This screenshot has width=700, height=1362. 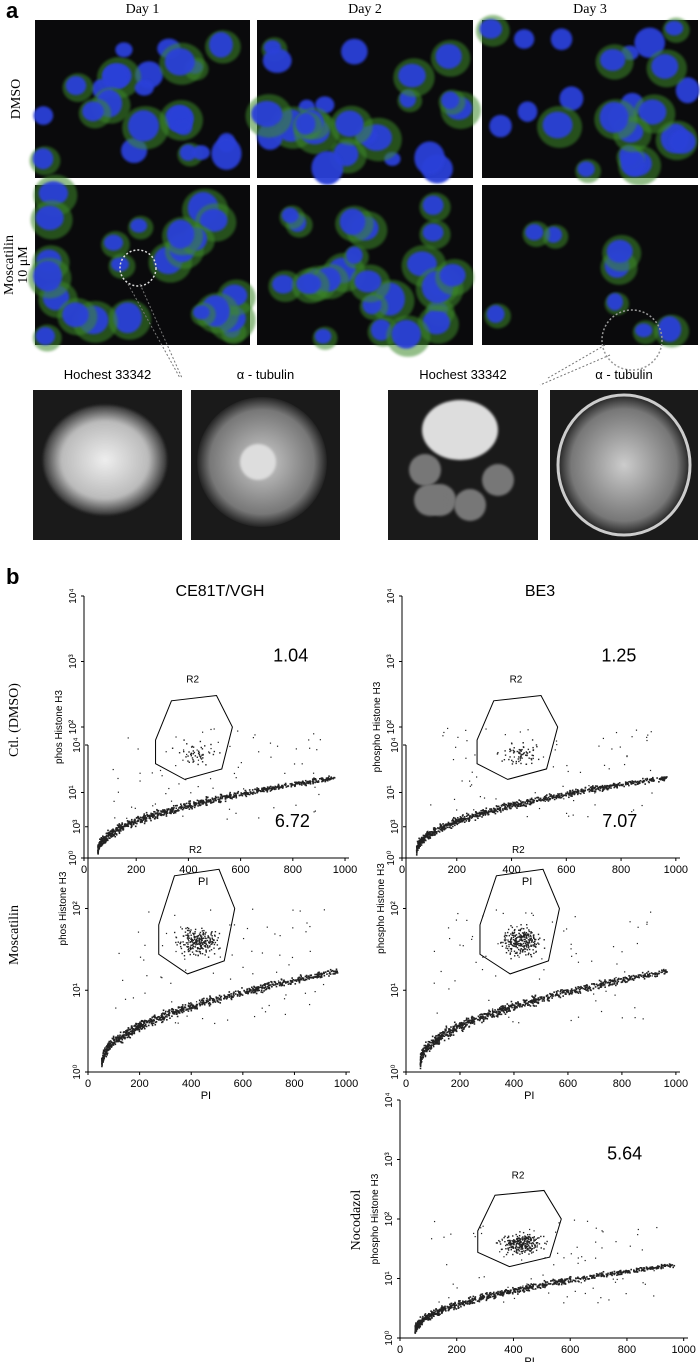 I want to click on x-tick-label: 1000, so click(x=346, y=1084).